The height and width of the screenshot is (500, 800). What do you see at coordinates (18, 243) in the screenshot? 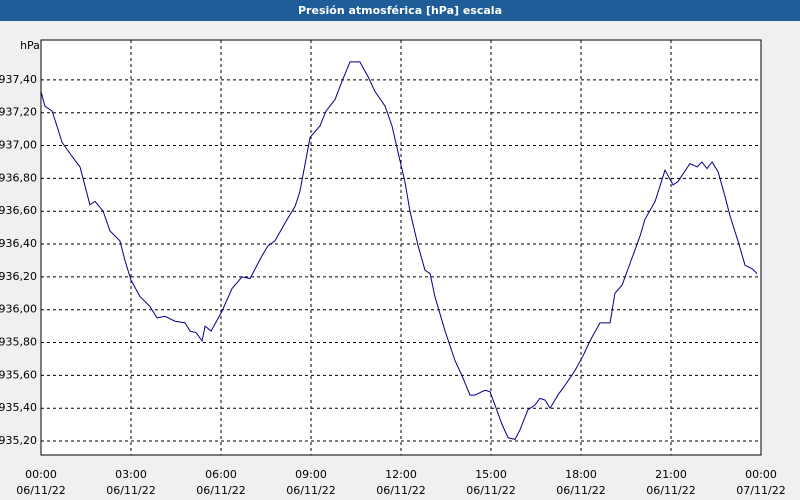
I see `y-tick-label: 936,40` at bounding box center [18, 243].